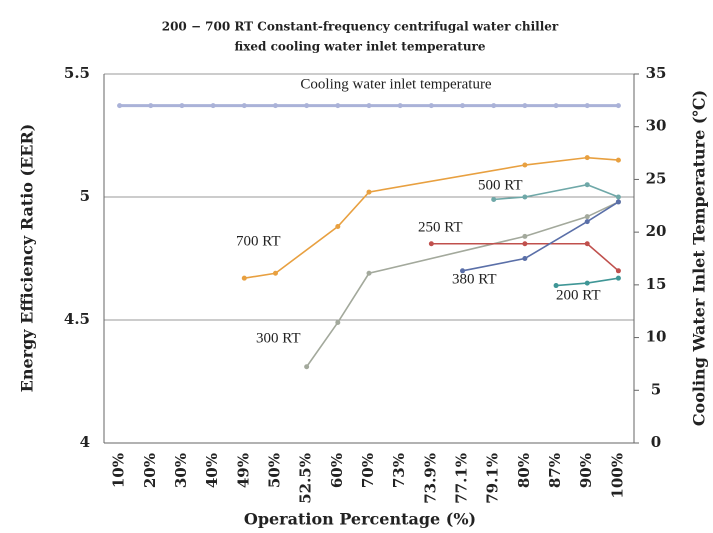 The image size is (713, 533). What do you see at coordinates (119, 470) in the screenshot?
I see `x-tick-label: 10%` at bounding box center [119, 470].